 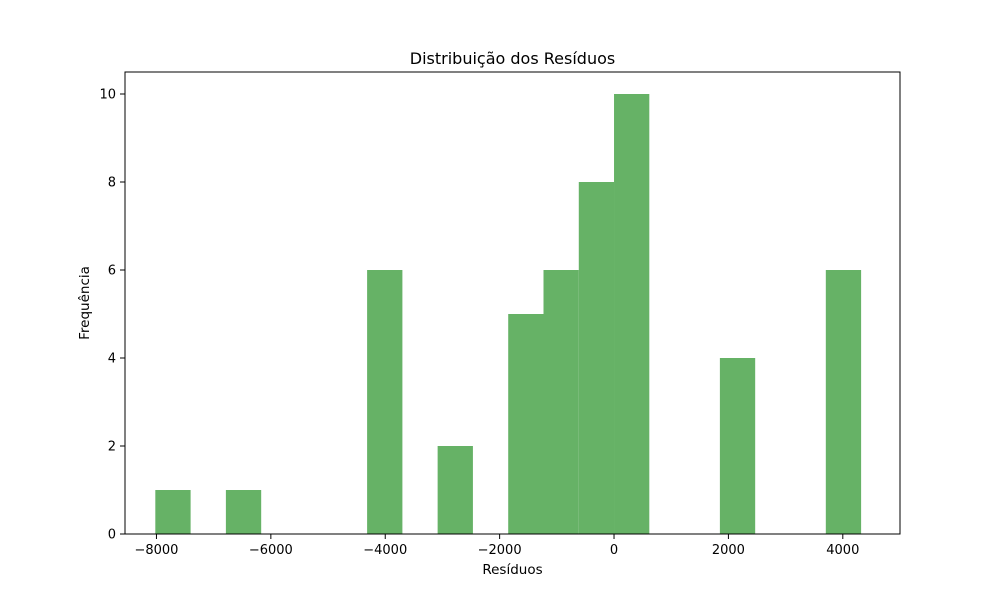 What do you see at coordinates (271, 550) in the screenshot?
I see `x-tick-label: −6000` at bounding box center [271, 550].